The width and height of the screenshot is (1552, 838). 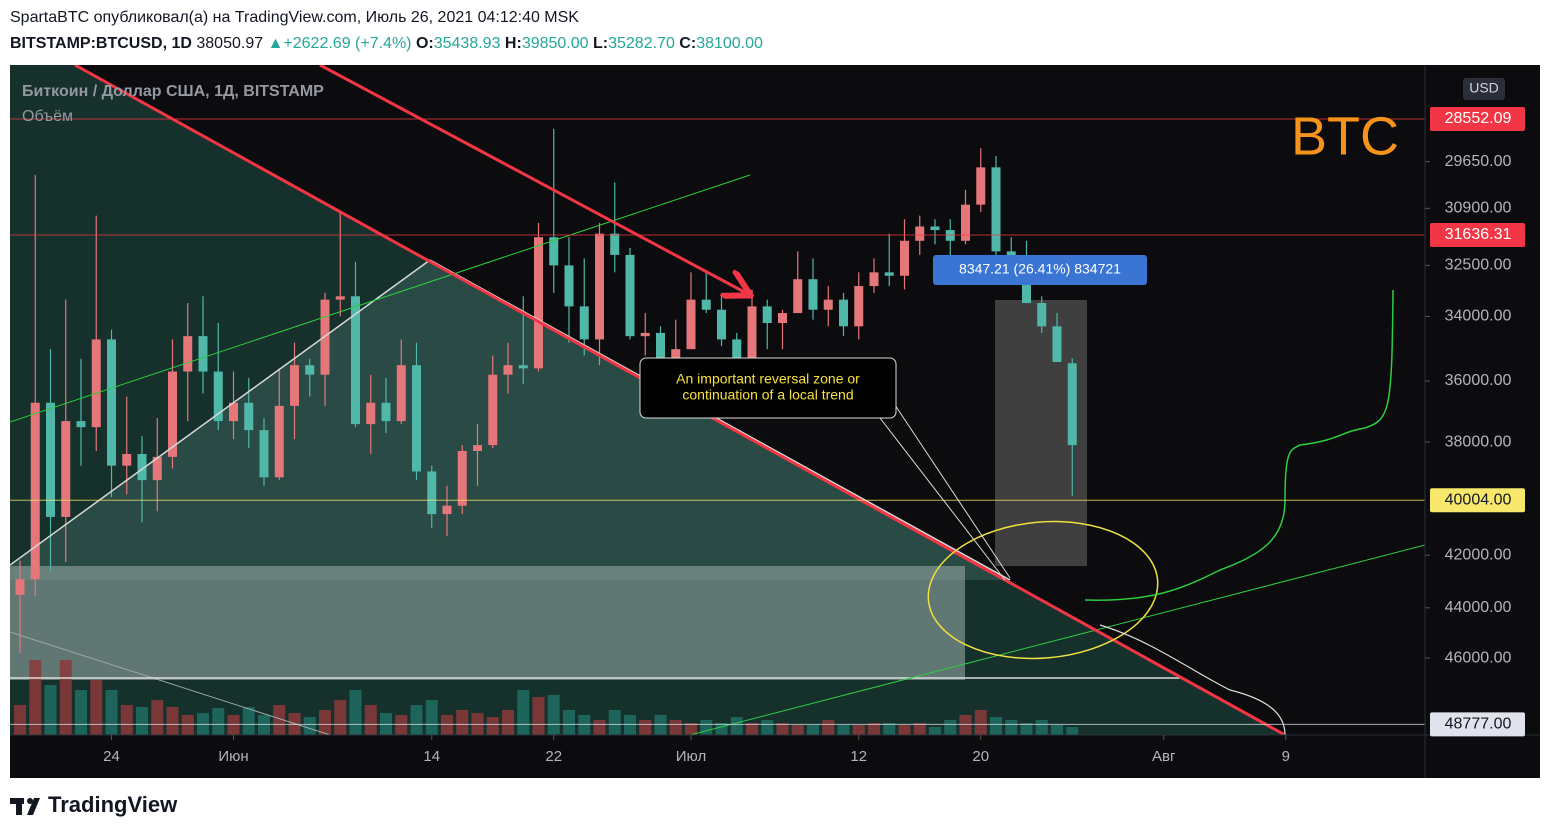 I want to click on change: +2622.69 (+7.4%), so click(x=347, y=43).